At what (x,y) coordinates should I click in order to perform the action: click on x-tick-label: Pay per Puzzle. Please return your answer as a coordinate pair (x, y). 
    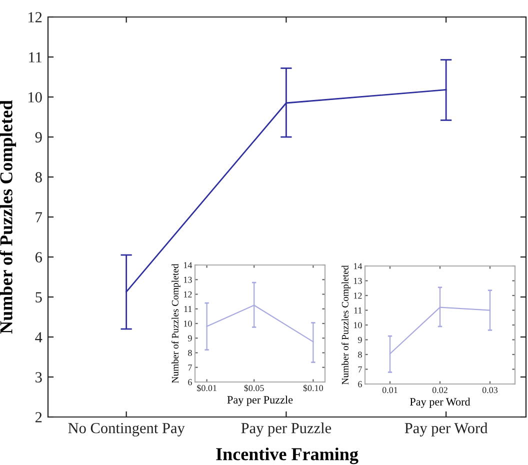
    Looking at the image, I should click on (286, 429).